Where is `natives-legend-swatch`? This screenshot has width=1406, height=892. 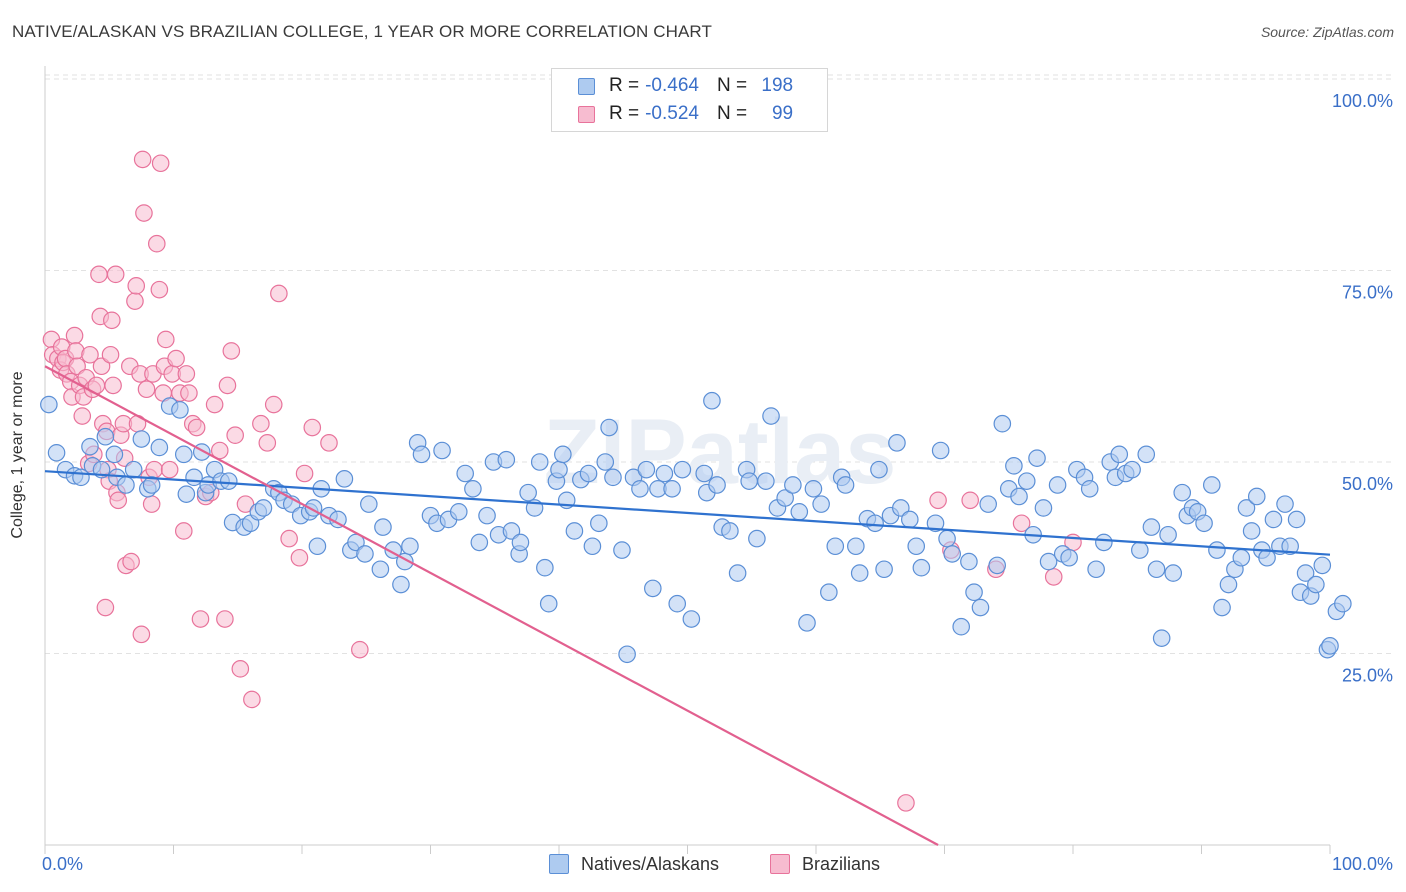 natives-legend-swatch is located at coordinates (559, 864).